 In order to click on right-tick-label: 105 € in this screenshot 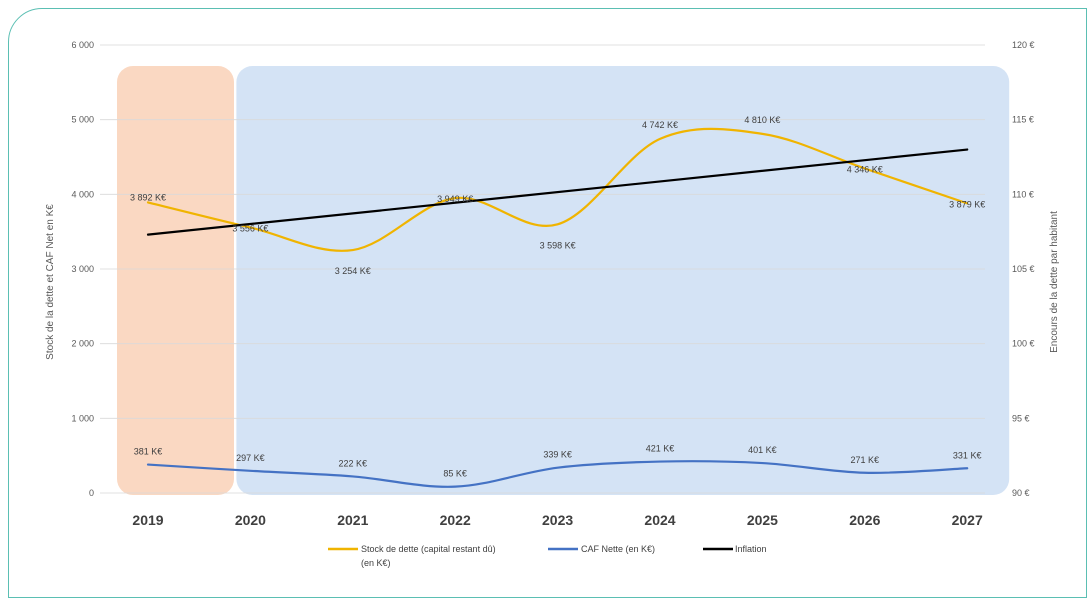, I will do `click(1023, 269)`.